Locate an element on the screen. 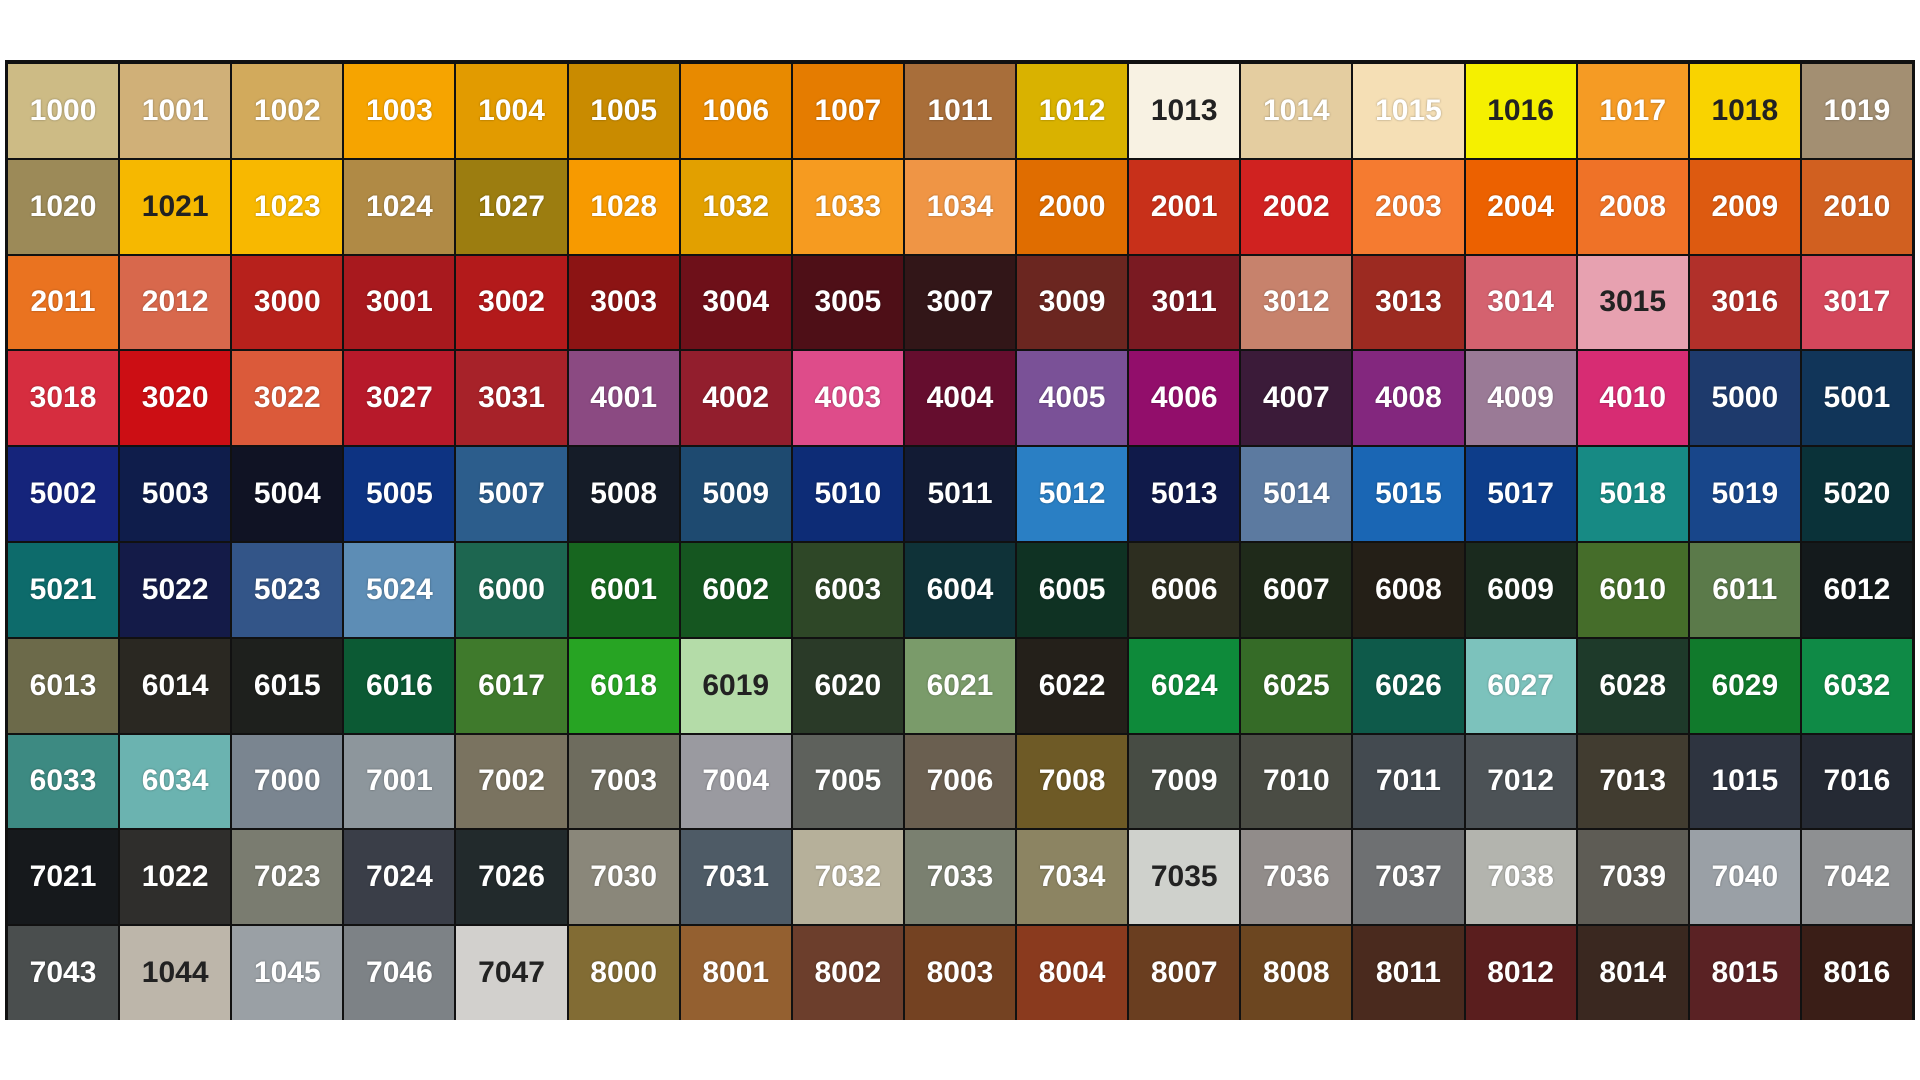 This screenshot has height=1080, width=1920. color-swatch: 5003 is located at coordinates (175, 494).